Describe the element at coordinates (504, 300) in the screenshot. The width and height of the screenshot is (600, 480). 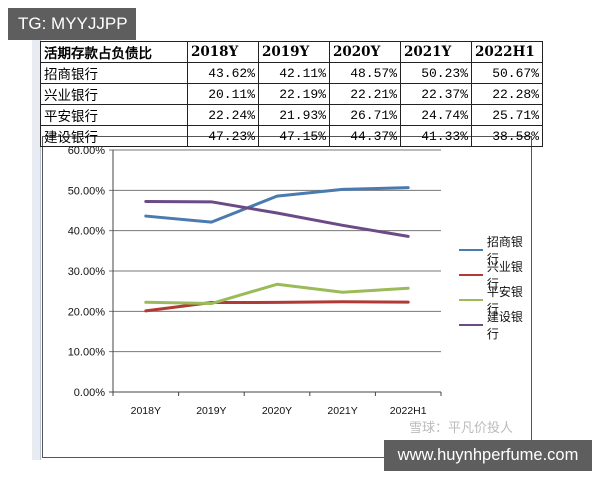
I see `legend-label: 平安银行` at that location.